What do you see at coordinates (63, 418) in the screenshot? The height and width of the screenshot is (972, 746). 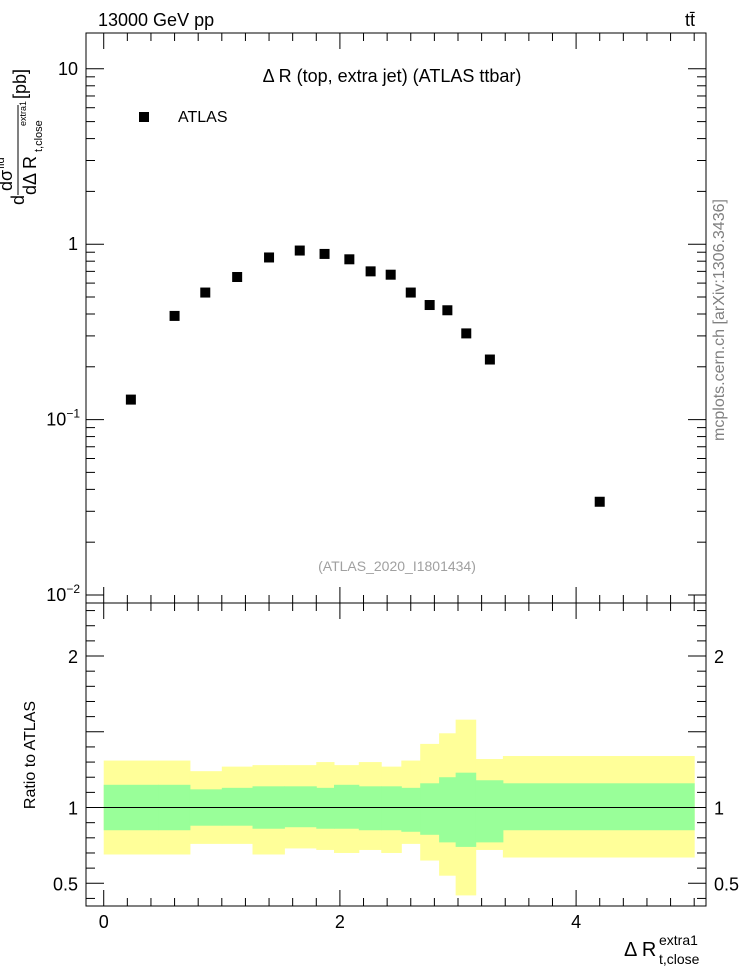 I see `main-y-tick-label: 10⁻¹` at bounding box center [63, 418].